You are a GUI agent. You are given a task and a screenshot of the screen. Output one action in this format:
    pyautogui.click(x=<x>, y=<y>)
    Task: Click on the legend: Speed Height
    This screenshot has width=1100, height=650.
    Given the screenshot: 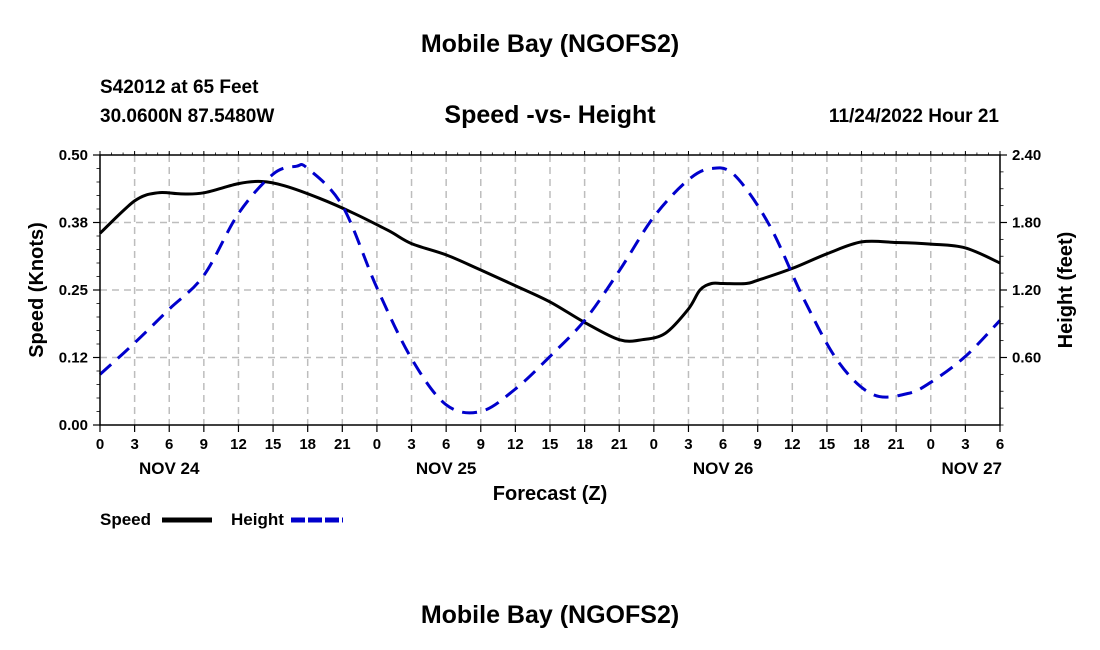 What is the action you would take?
    pyautogui.click(x=221, y=519)
    